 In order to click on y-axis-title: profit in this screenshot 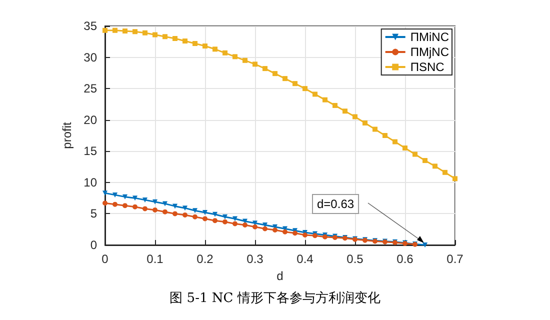, I will do `click(67, 135)`.